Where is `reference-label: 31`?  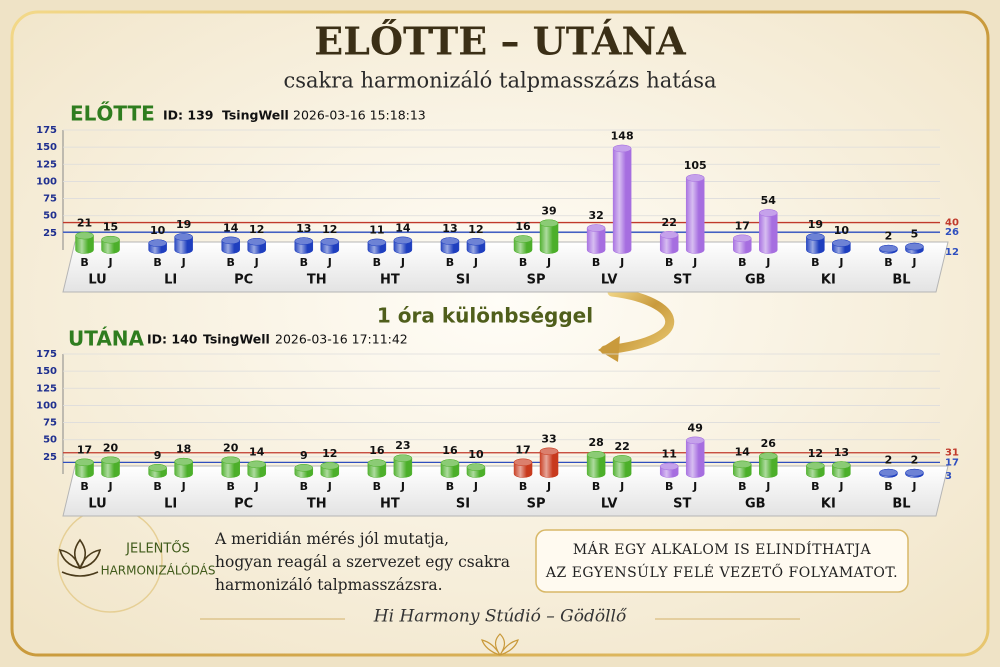 reference-label: 31 is located at coordinates (952, 453).